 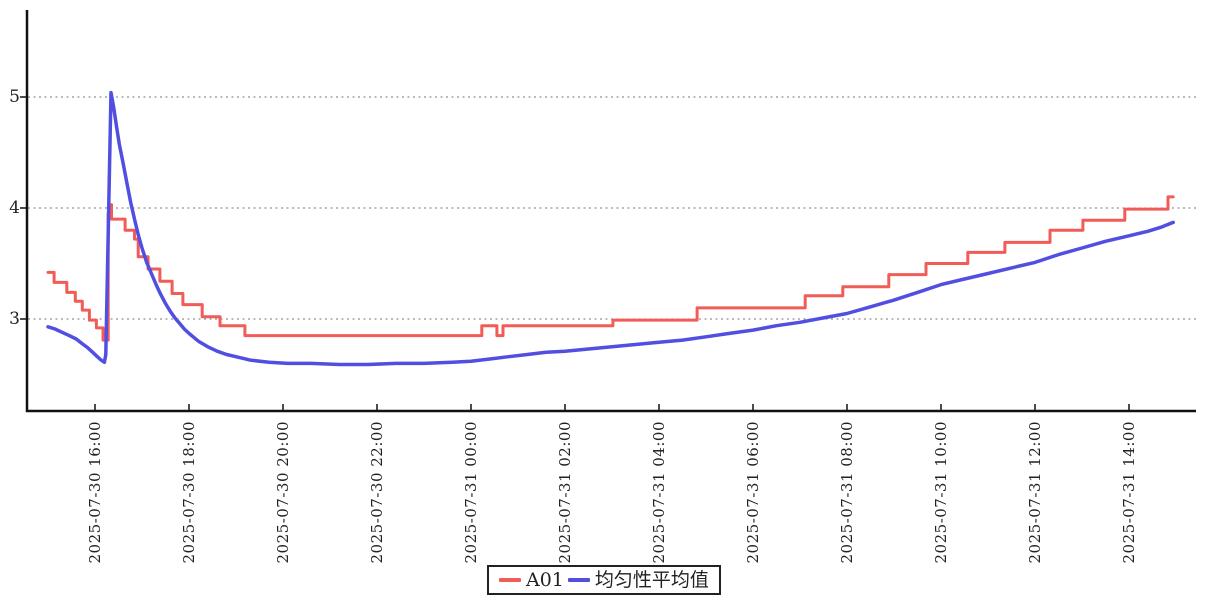 I want to click on legend-label-uniformity-average: 均匀性平均值, so click(x=651, y=579).